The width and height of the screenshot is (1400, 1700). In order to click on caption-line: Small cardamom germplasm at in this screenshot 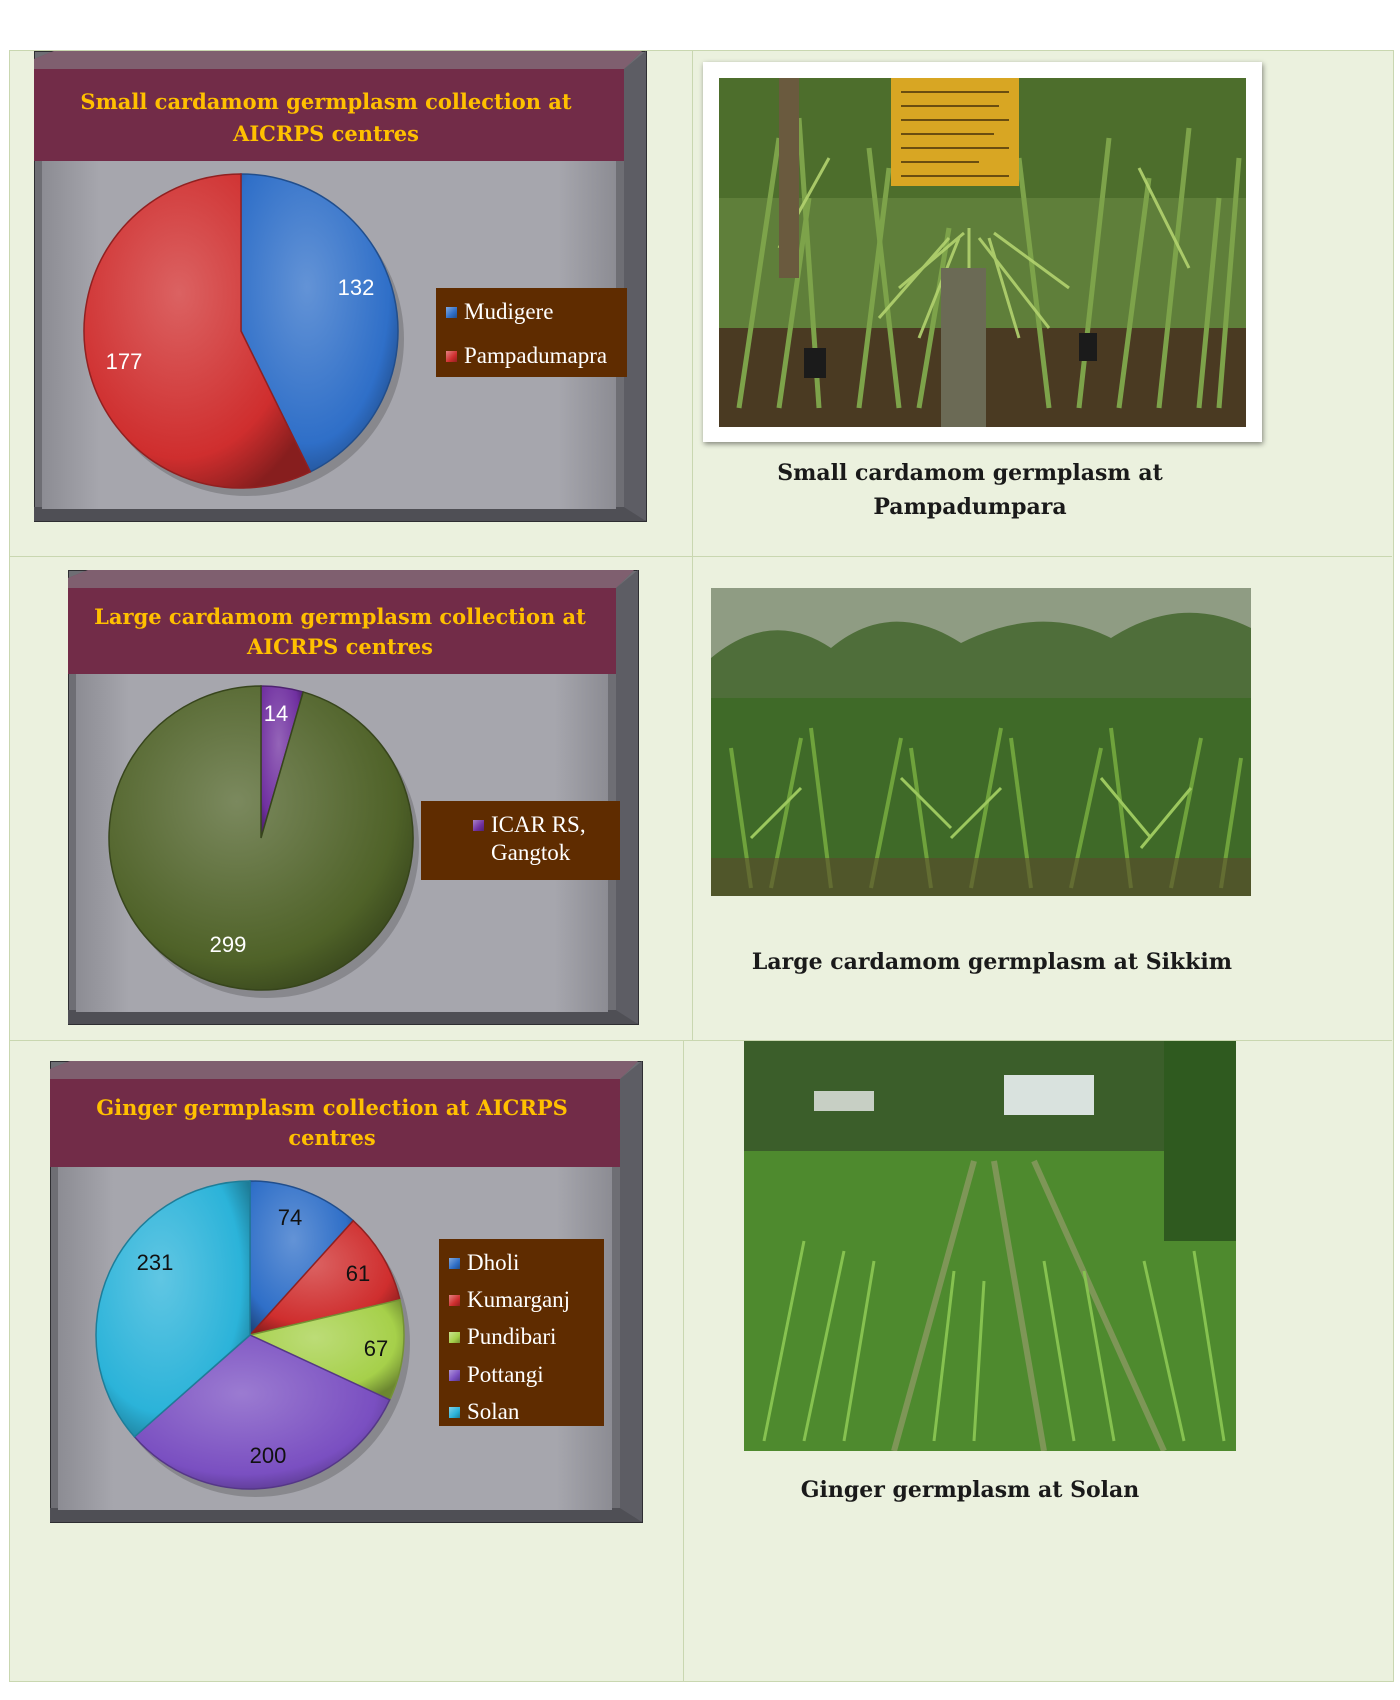, I will do `click(970, 473)`.